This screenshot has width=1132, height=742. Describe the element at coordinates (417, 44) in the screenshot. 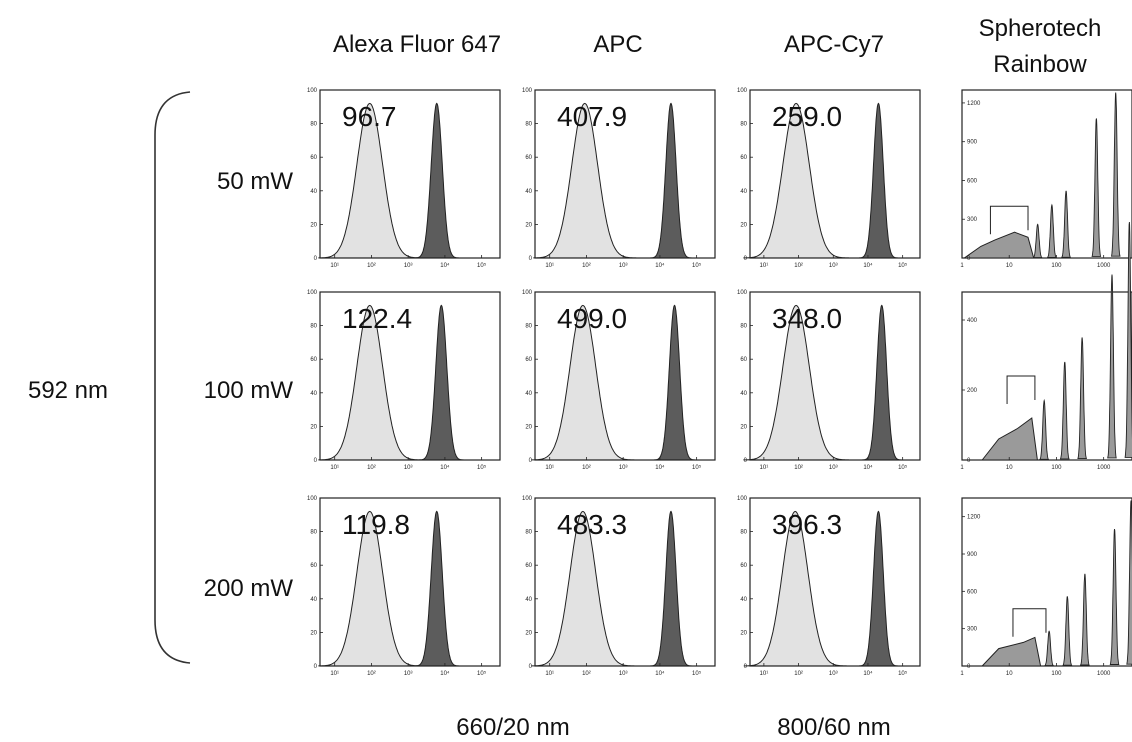

I see `column-header-alexa-fluor-647: Alexa Fluor 647` at that location.